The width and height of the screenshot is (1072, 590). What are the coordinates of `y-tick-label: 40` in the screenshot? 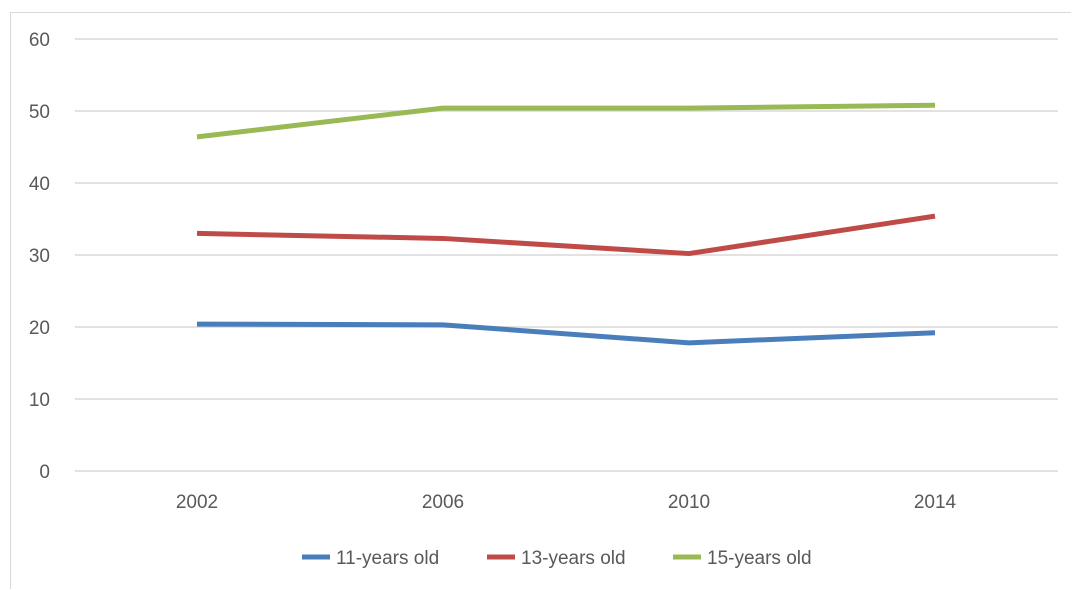 It's located at (39, 184).